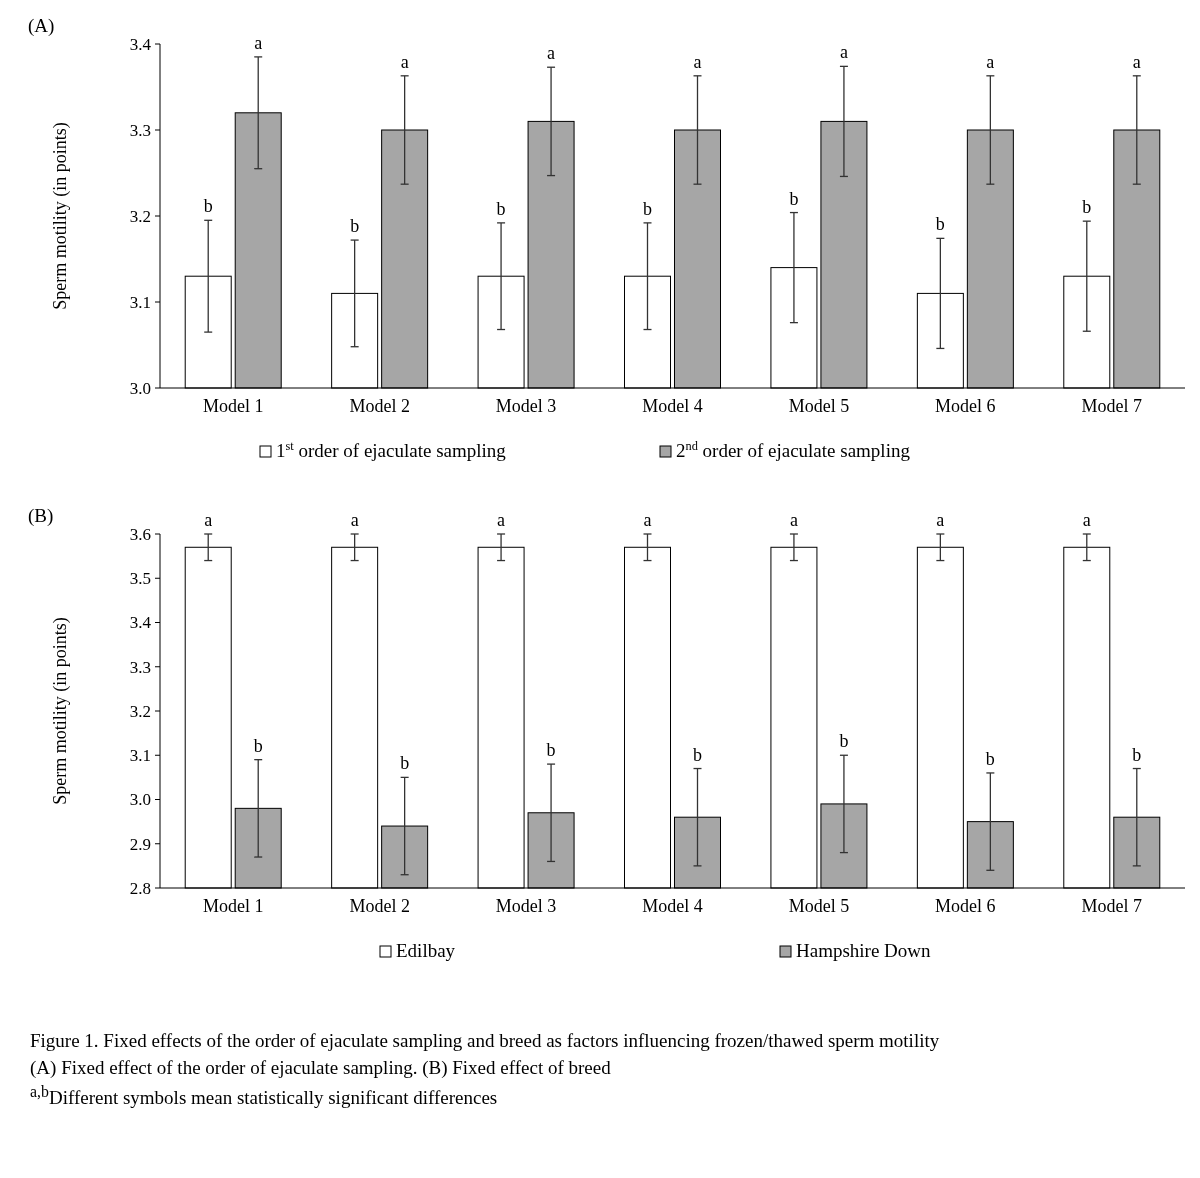 The width and height of the screenshot is (1200, 1178). What do you see at coordinates (391, 450) in the screenshot?
I see `legend-label: 1$^{st}$ order of ejaculate sampling` at bounding box center [391, 450].